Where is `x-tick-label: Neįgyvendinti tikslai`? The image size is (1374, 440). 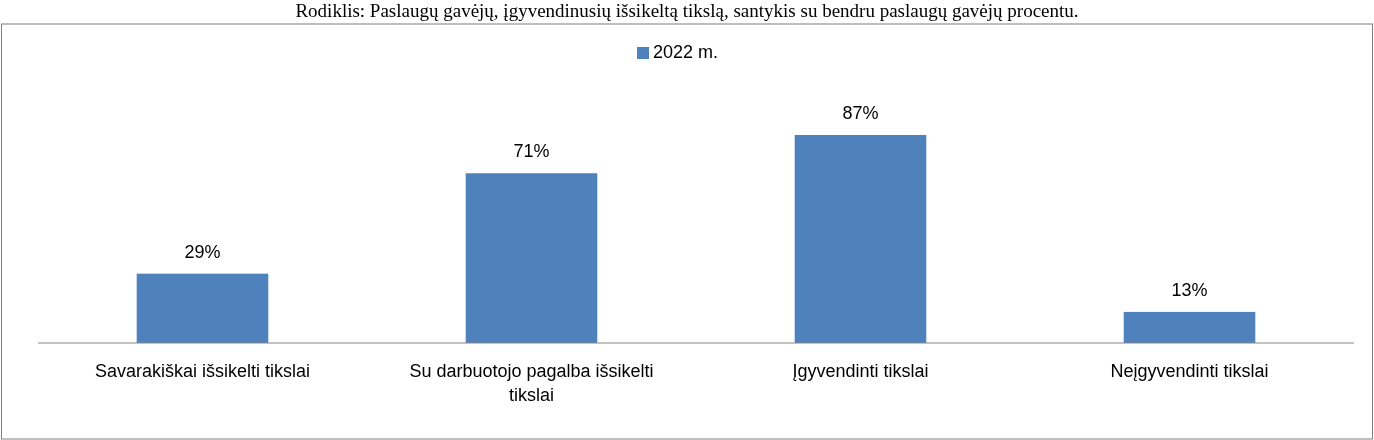 x-tick-label: Neįgyvendinti tikslai is located at coordinates (1189, 371).